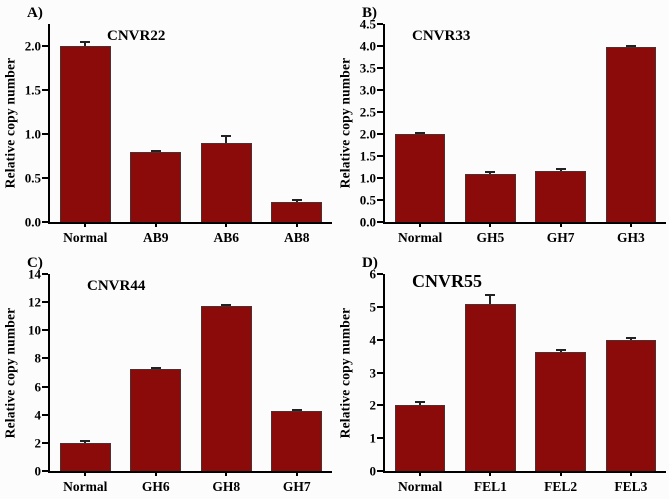 The width and height of the screenshot is (669, 499). What do you see at coordinates (367, 200) in the screenshot?
I see `y-tick-label: 0.5` at bounding box center [367, 200].